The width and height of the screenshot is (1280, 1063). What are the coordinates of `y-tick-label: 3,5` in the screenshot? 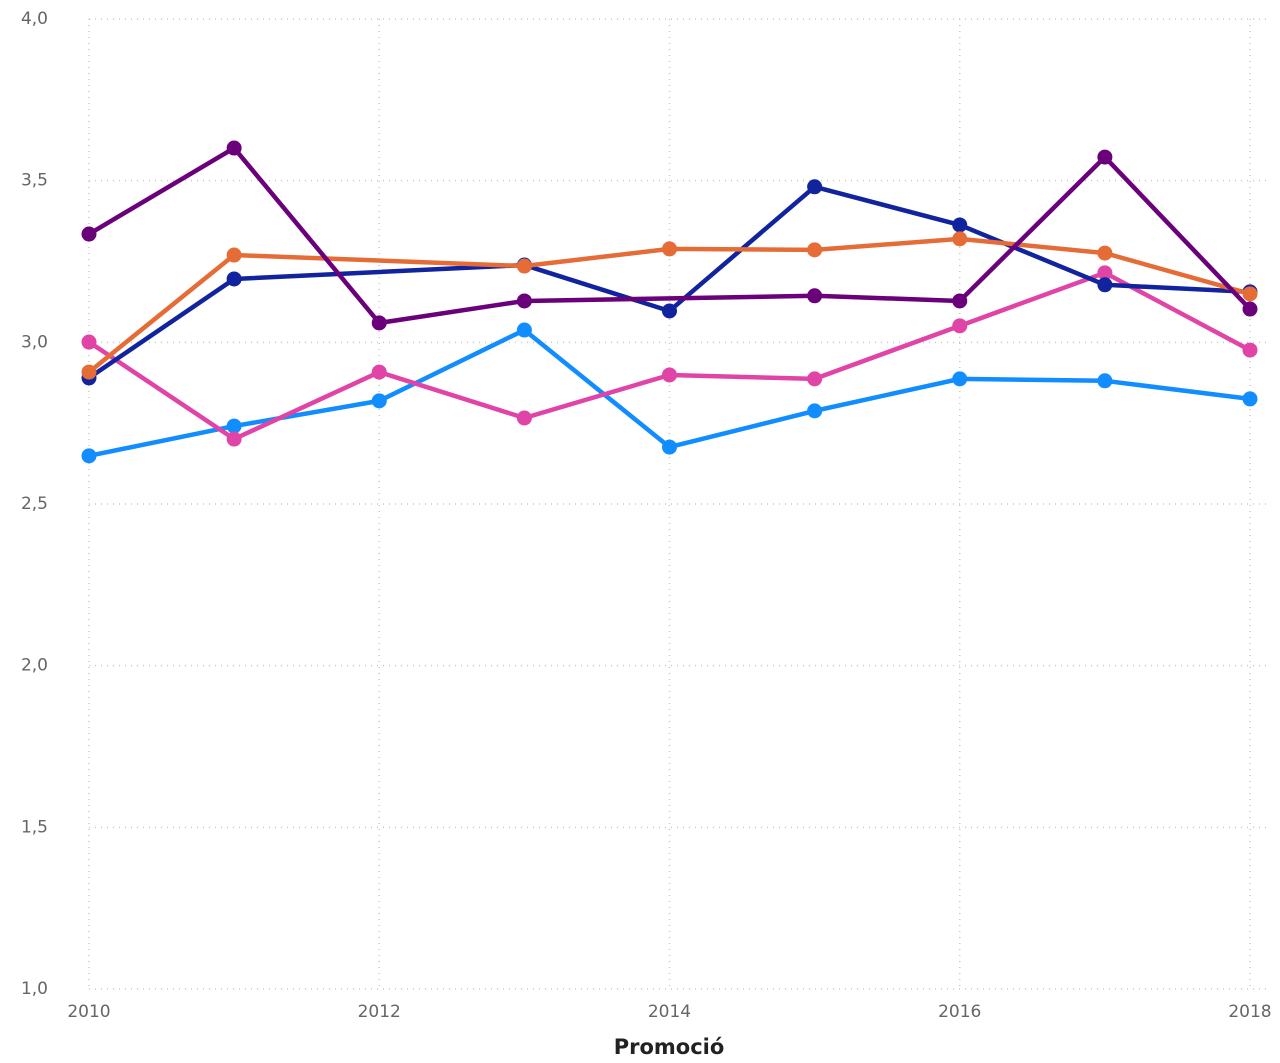 It's located at (34, 181).